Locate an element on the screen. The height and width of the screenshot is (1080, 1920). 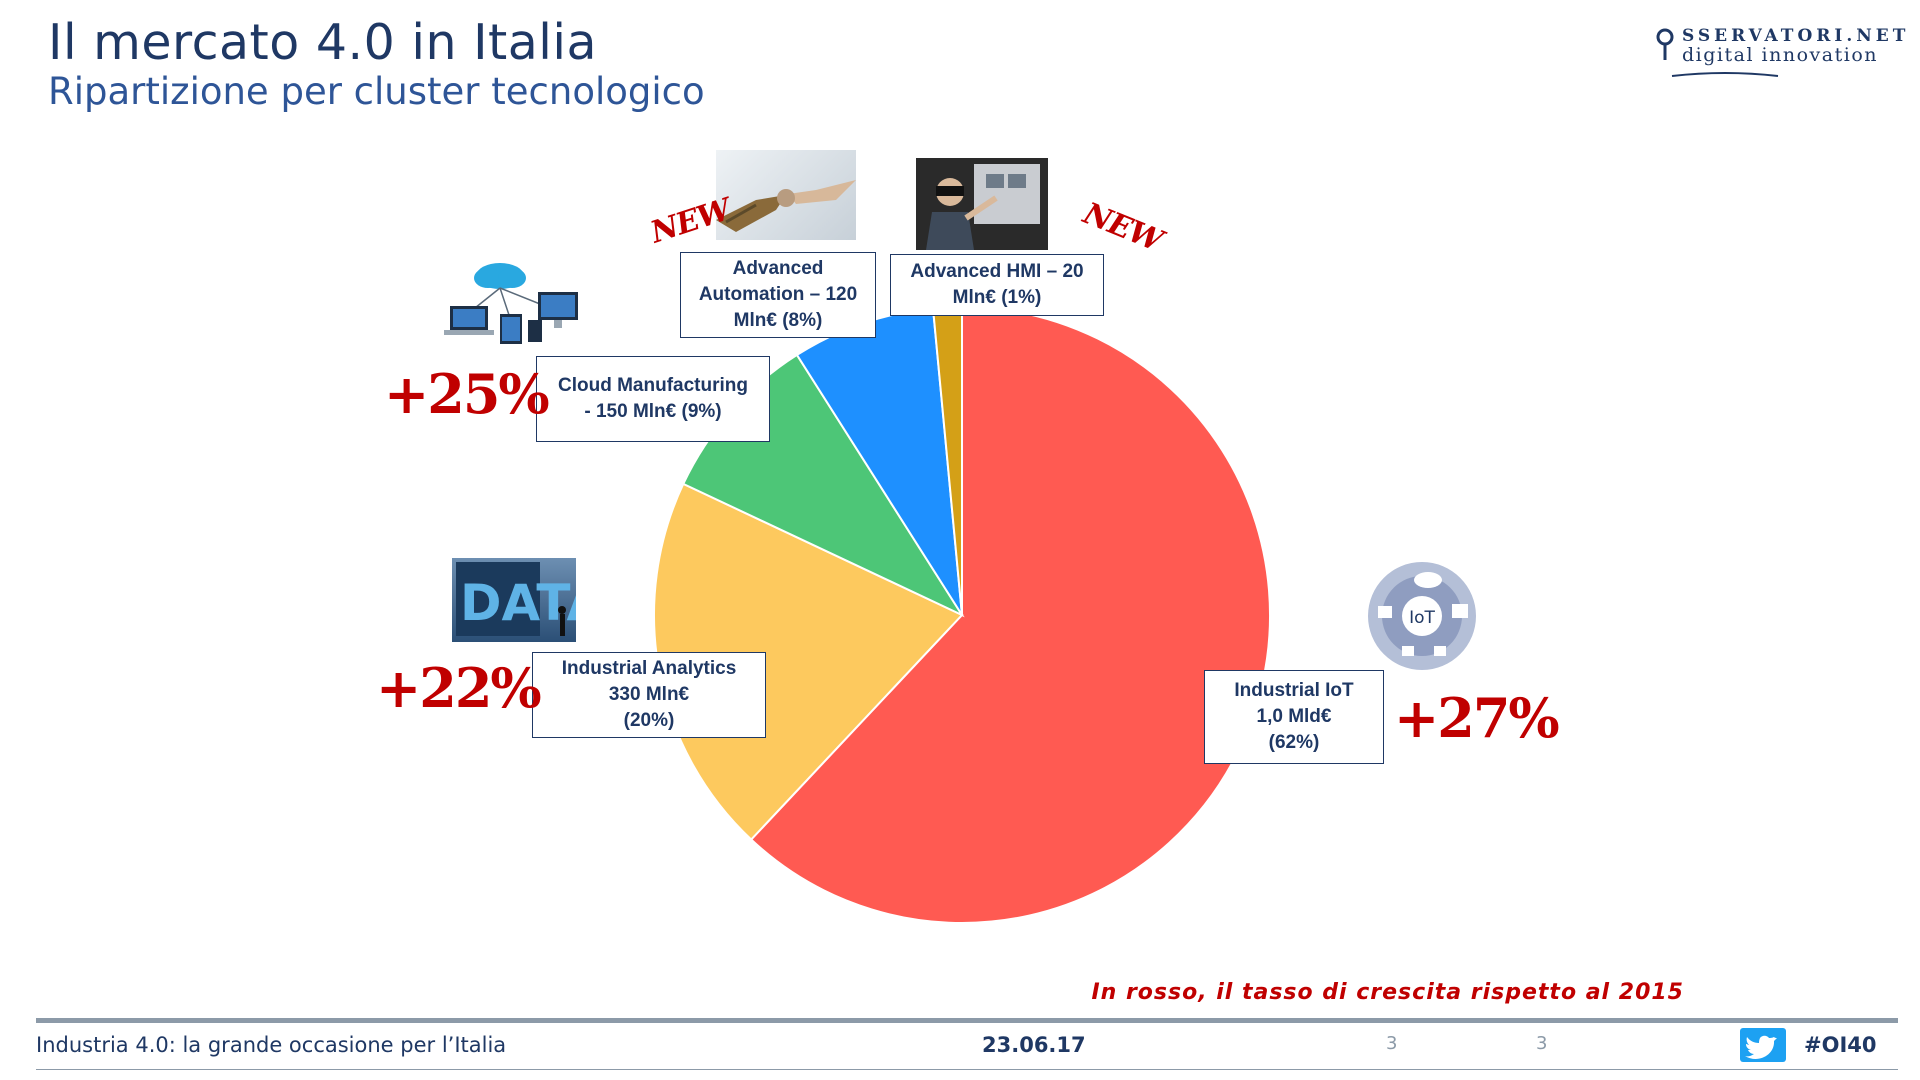
label-cloud: Cloud Manufacturing - 150 Mln€ (9%) is located at coordinates (653, 399).